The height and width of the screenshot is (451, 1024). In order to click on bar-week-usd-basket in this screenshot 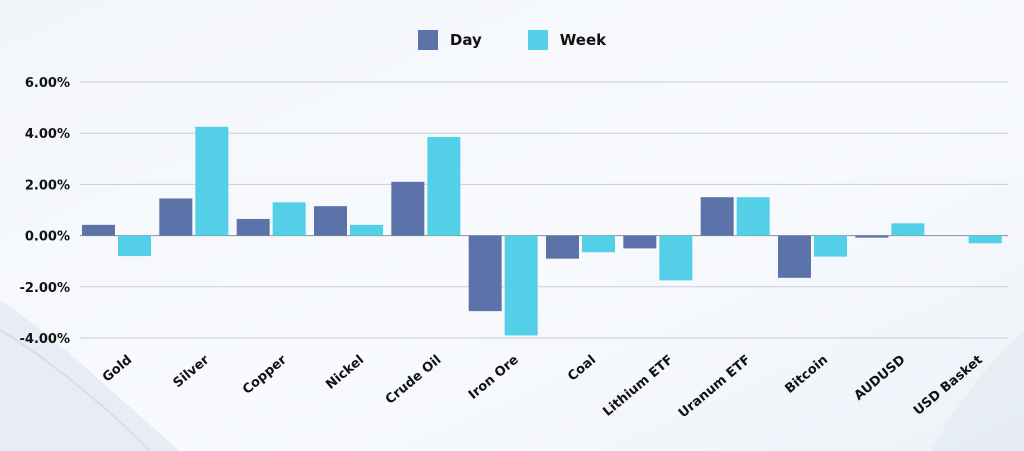, I will do `click(985, 239)`.